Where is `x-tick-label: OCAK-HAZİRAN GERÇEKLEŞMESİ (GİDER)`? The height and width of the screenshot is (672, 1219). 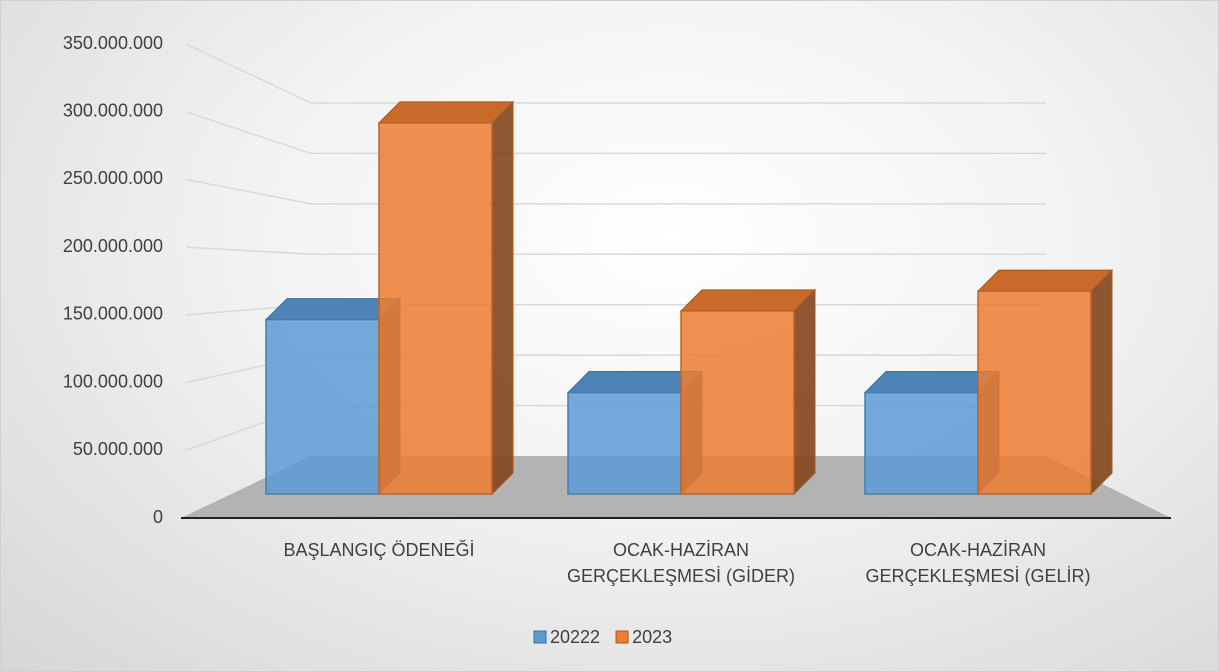 x-tick-label: OCAK-HAZİRAN GERÇEKLEŞMESİ (GİDER) is located at coordinates (681, 563).